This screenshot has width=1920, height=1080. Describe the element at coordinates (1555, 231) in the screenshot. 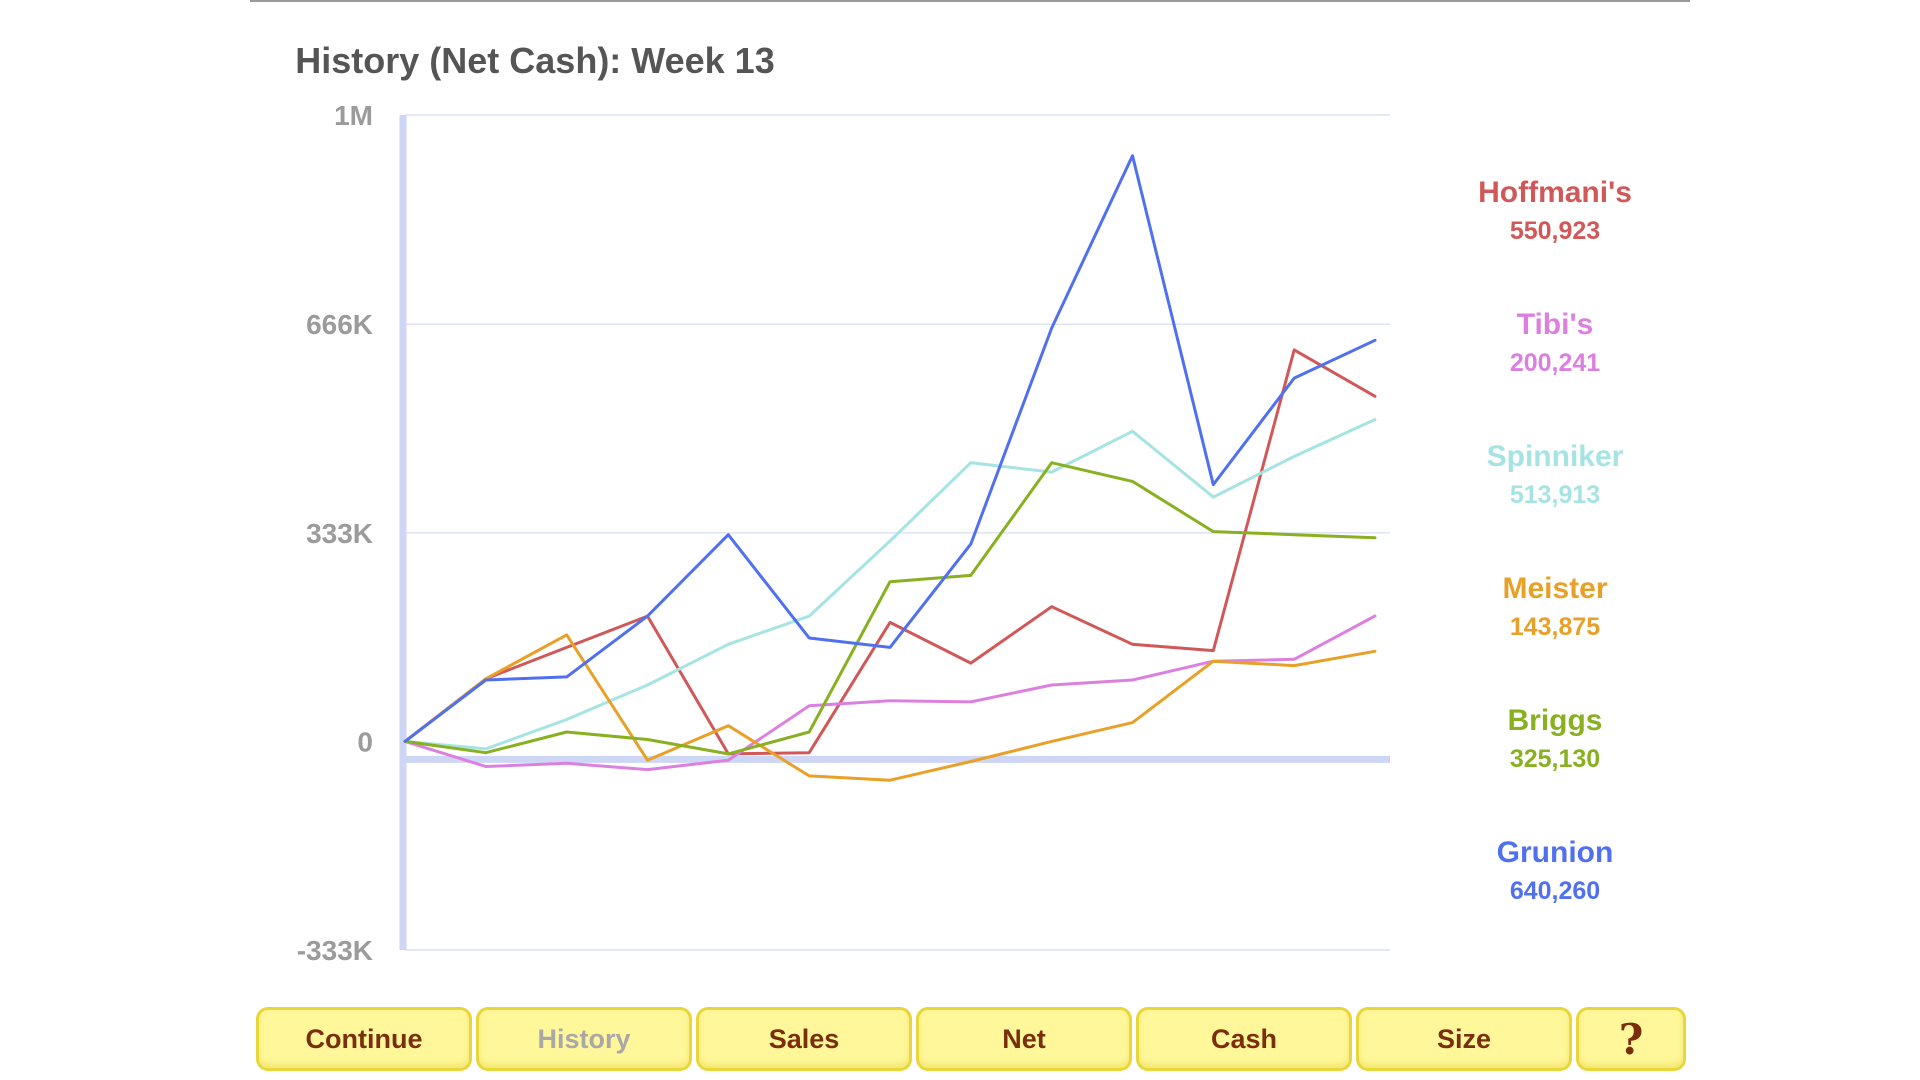

I see `legend-series-value: 550,923` at that location.